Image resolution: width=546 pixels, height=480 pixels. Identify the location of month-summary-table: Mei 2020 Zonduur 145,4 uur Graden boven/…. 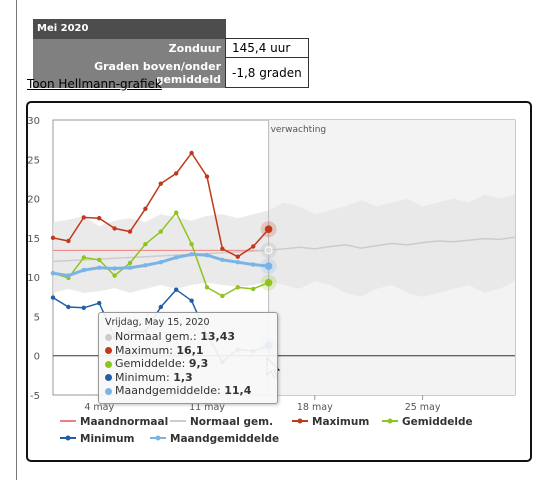
(171, 53).